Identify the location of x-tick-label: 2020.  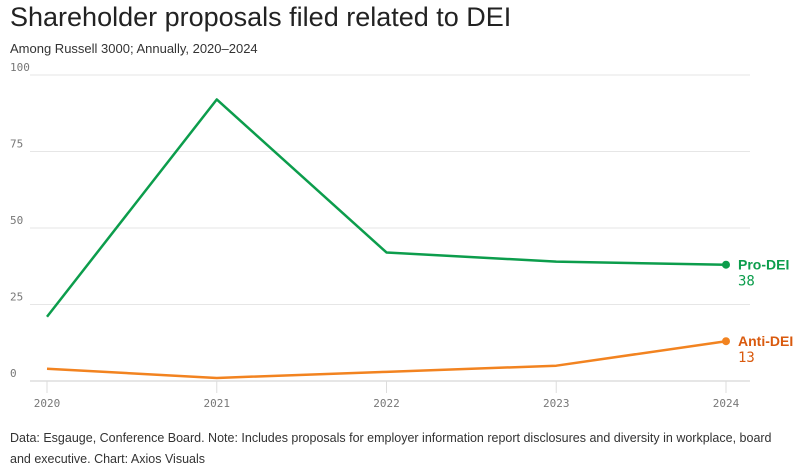
(47, 403).